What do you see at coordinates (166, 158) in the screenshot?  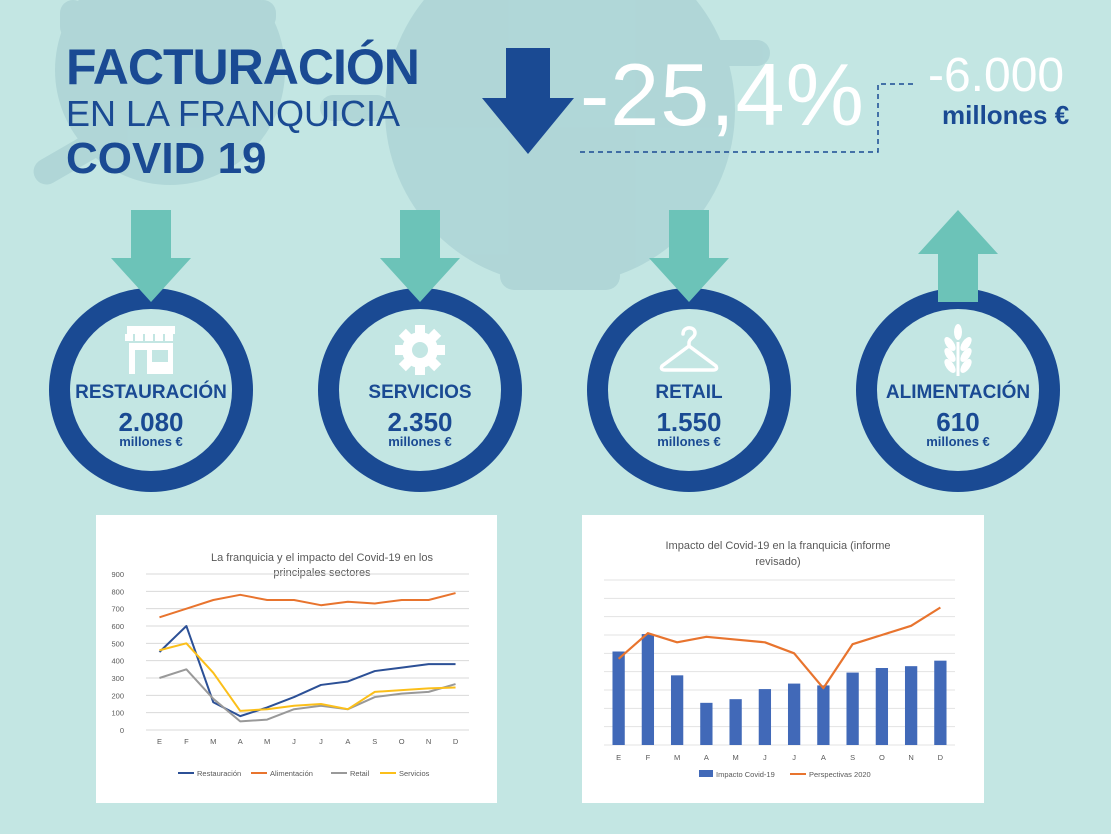 I see `title-line-3: COVID 19` at bounding box center [166, 158].